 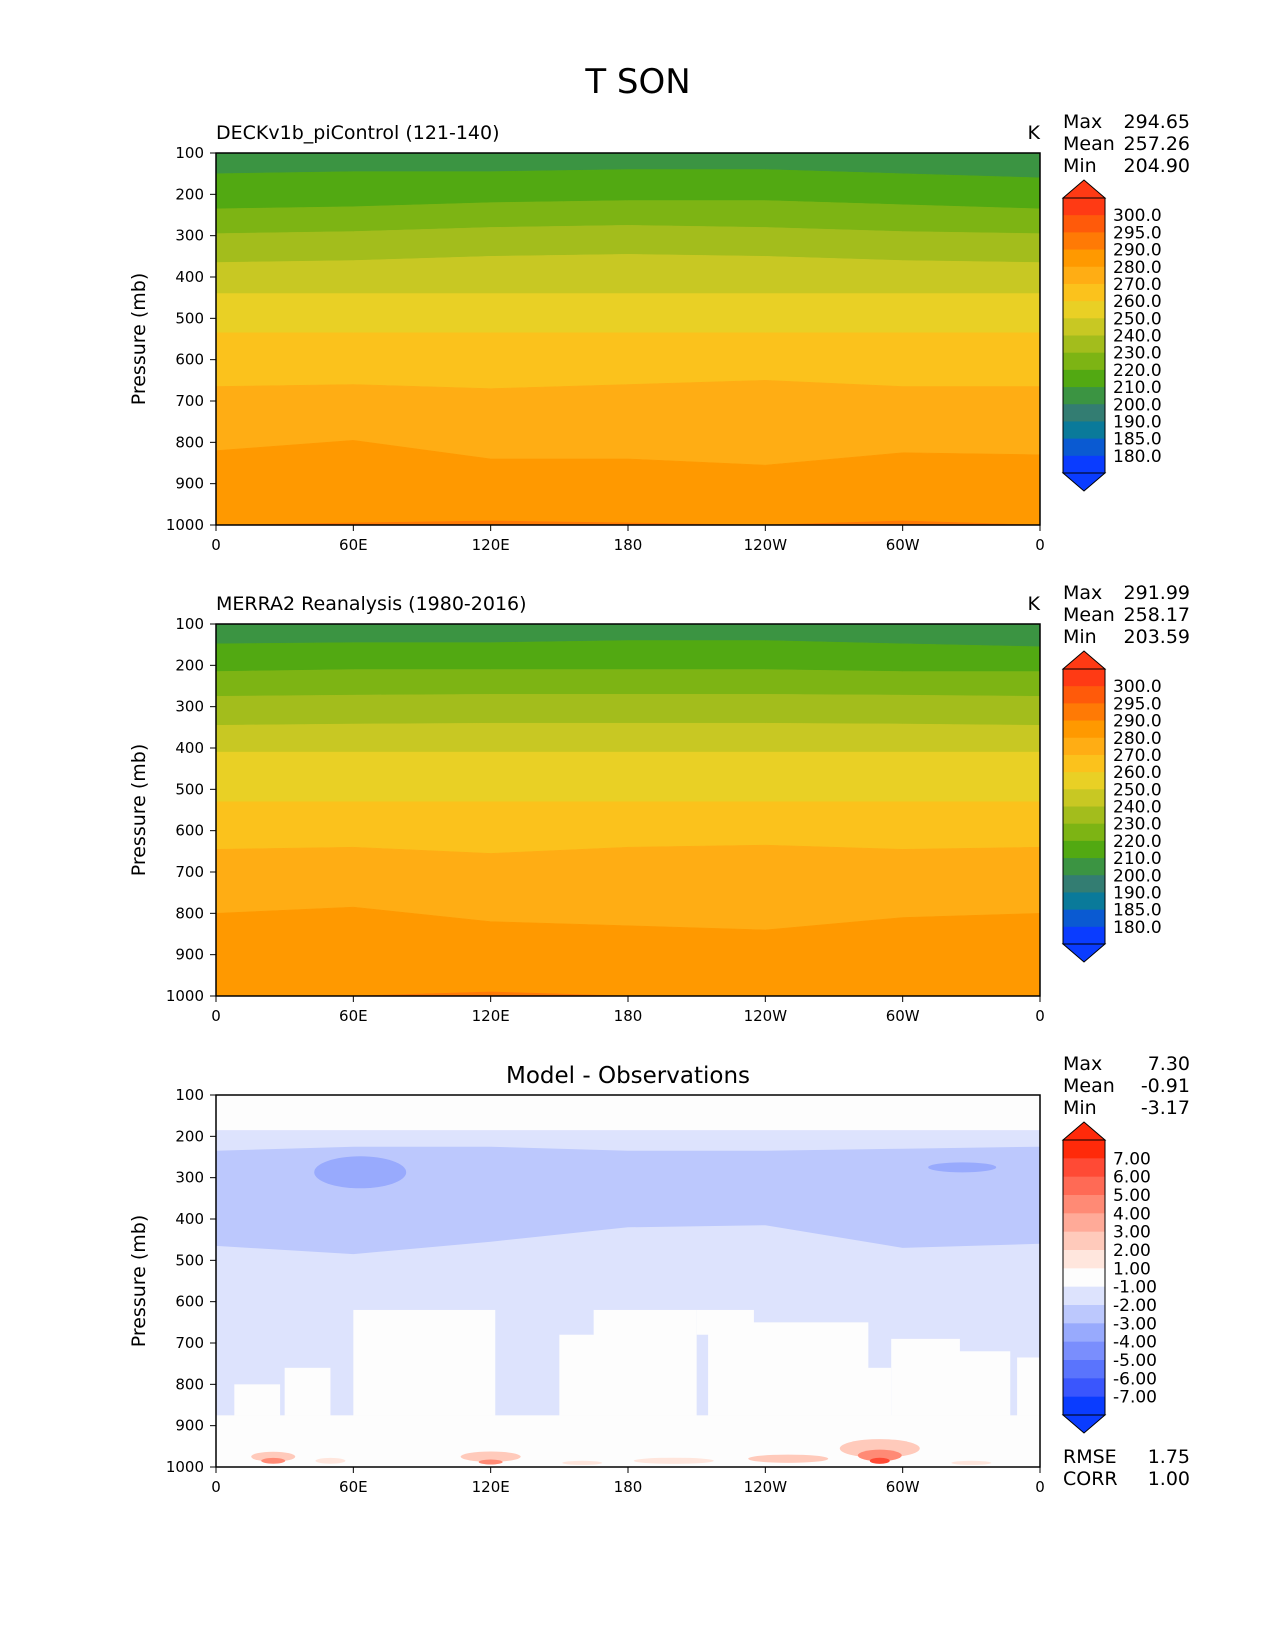 I want to click on y-tick-label: 900, so click(x=189, y=484).